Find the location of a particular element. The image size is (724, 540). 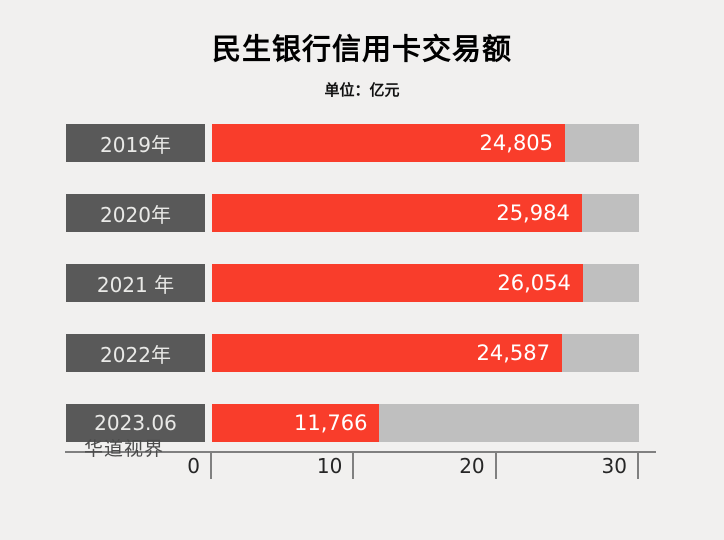

category-label: 2022年 is located at coordinates (135, 354).